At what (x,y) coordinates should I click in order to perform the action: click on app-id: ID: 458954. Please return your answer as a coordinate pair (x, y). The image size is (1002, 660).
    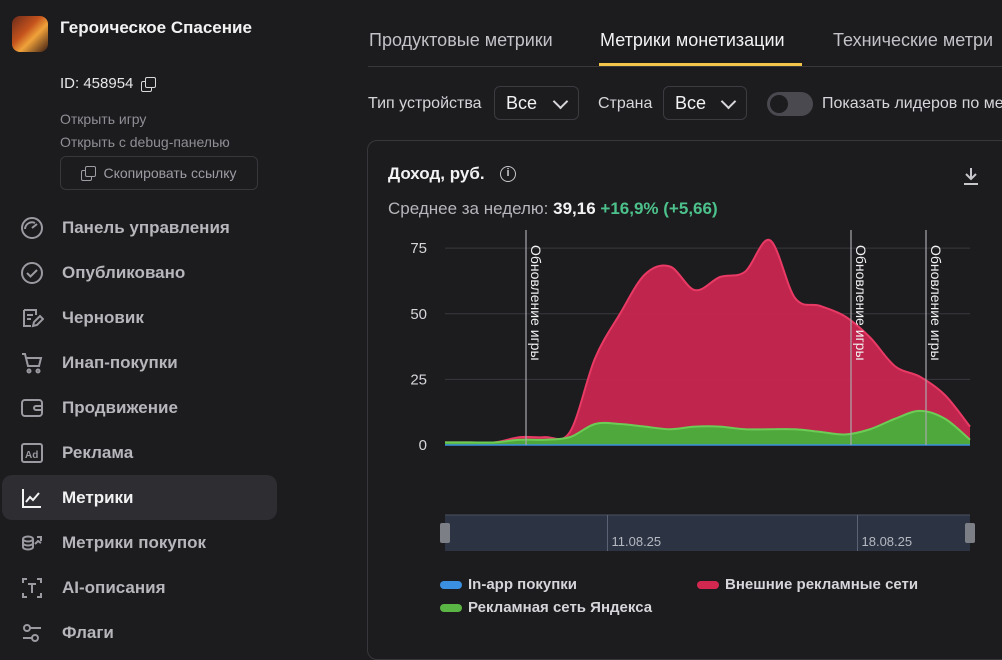
    Looking at the image, I should click on (108, 83).